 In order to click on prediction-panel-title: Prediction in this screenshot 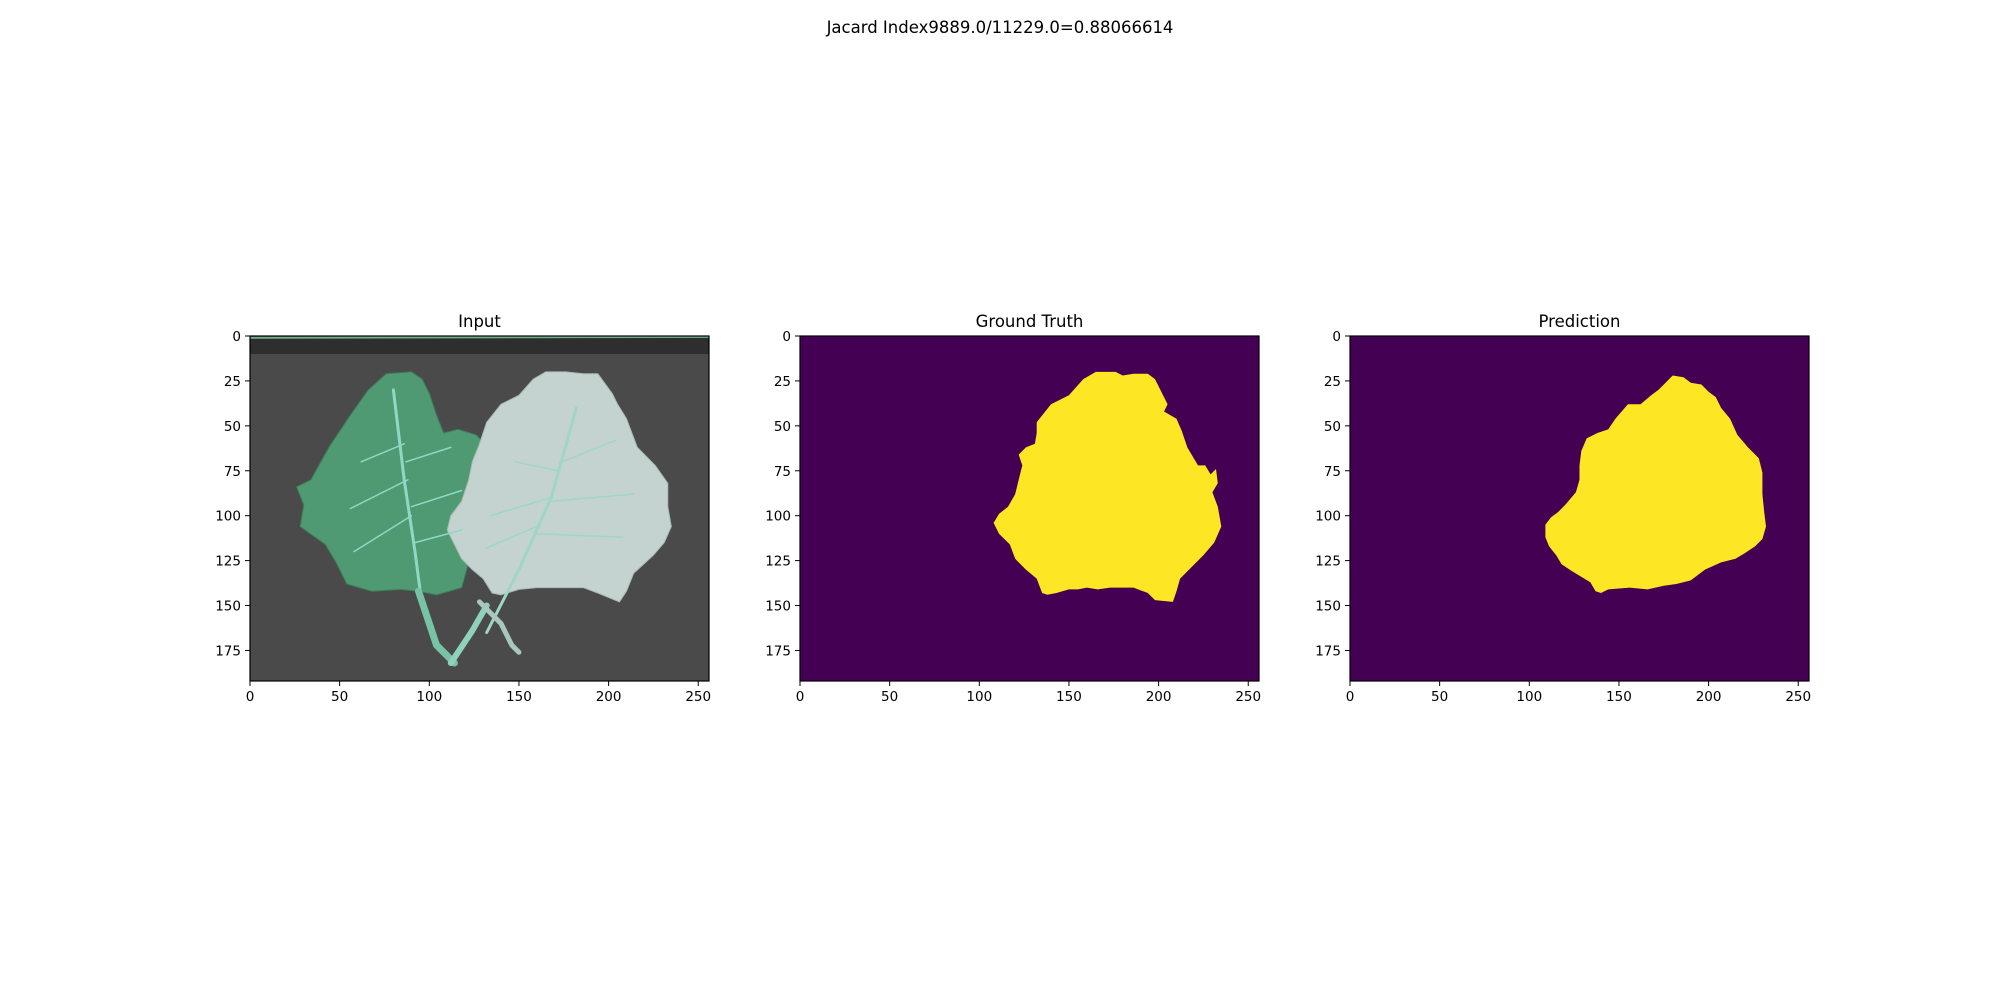, I will do `click(1580, 321)`.